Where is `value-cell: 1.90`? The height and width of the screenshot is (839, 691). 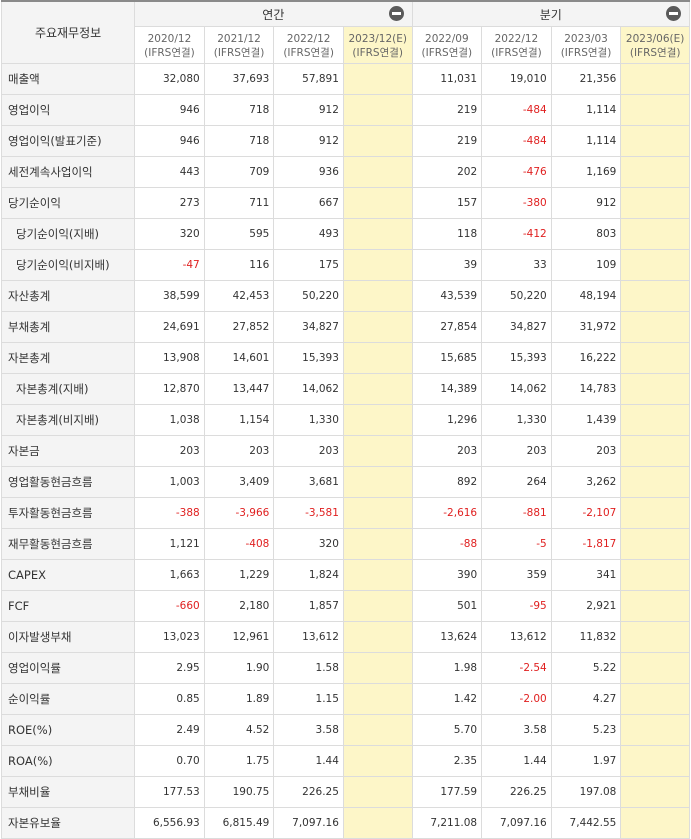 value-cell: 1.90 is located at coordinates (239, 668).